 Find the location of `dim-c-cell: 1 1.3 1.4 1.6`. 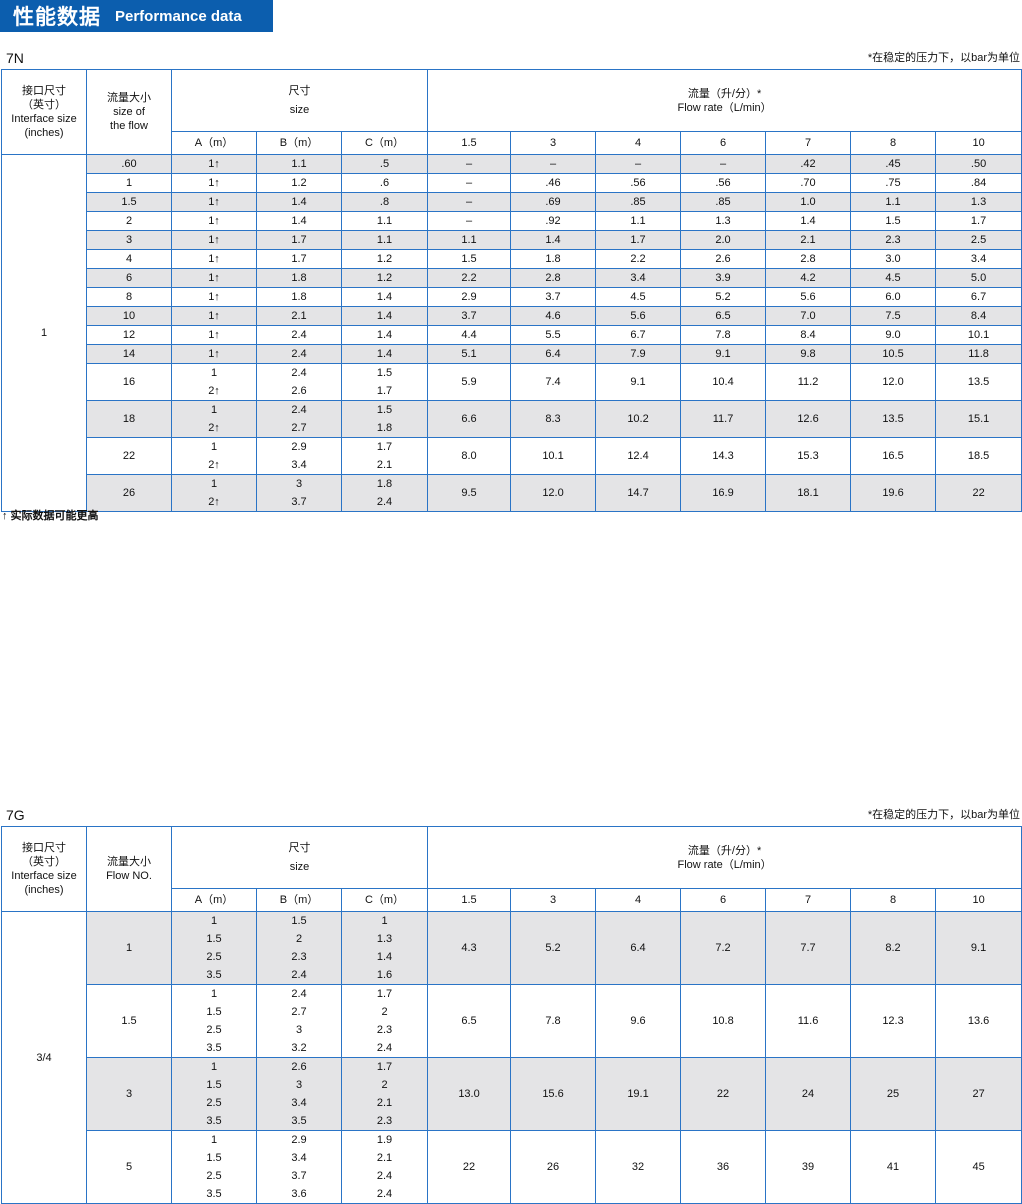

dim-c-cell: 1 1.3 1.4 1.6 is located at coordinates (384, 948).